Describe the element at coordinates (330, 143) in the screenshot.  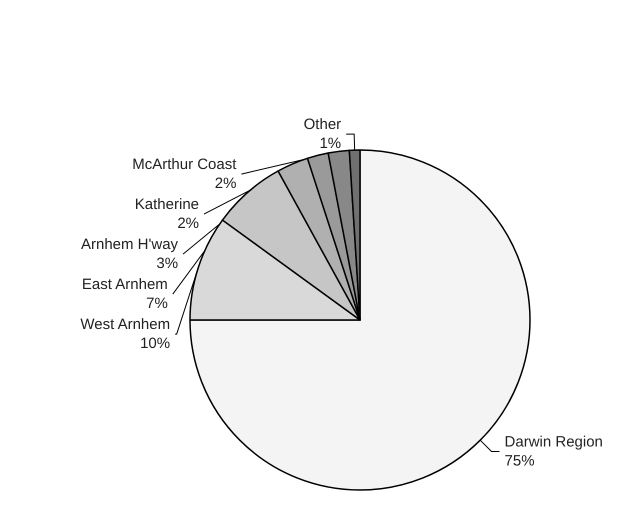
I see `data-label: 1%` at that location.